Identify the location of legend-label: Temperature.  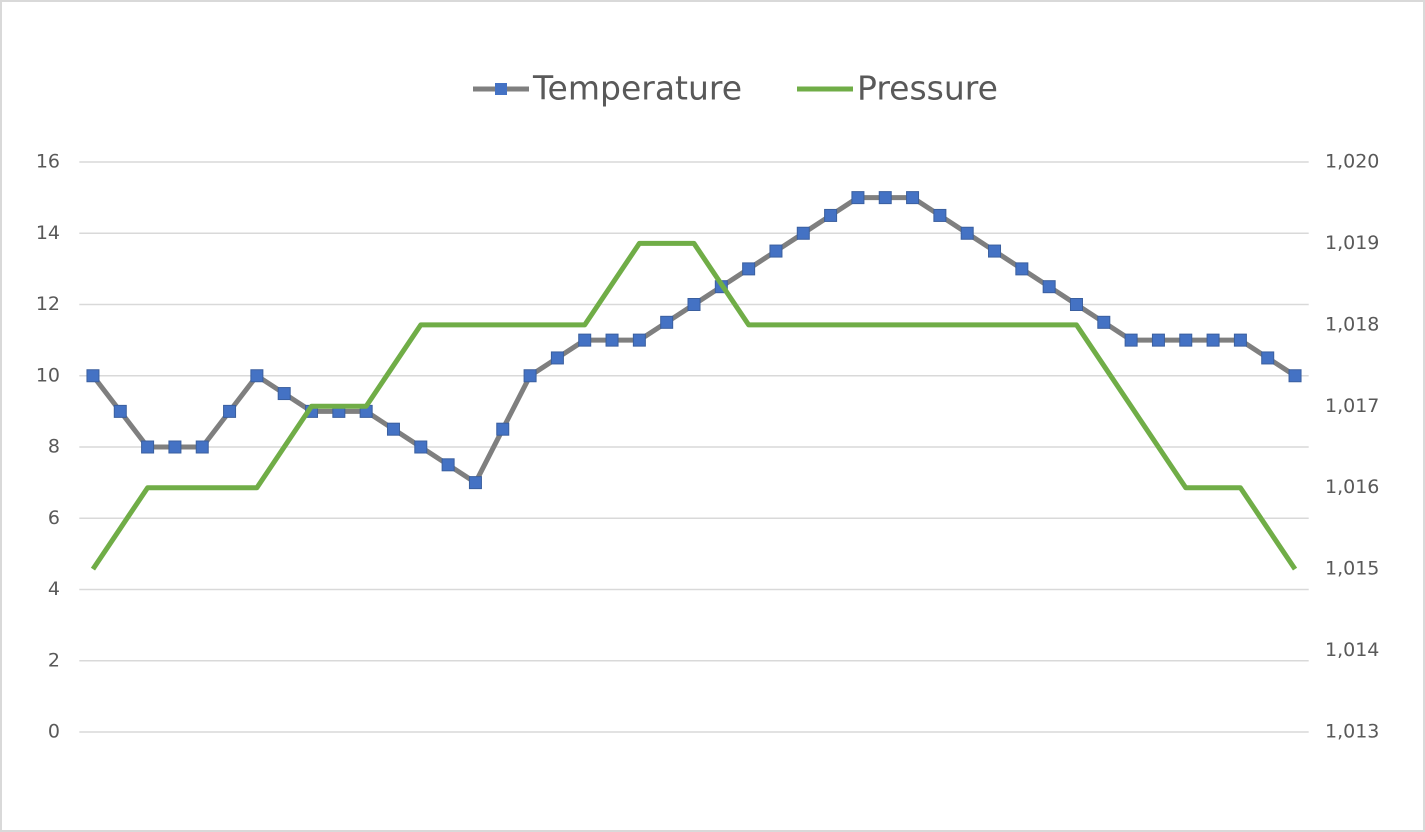
(637, 88).